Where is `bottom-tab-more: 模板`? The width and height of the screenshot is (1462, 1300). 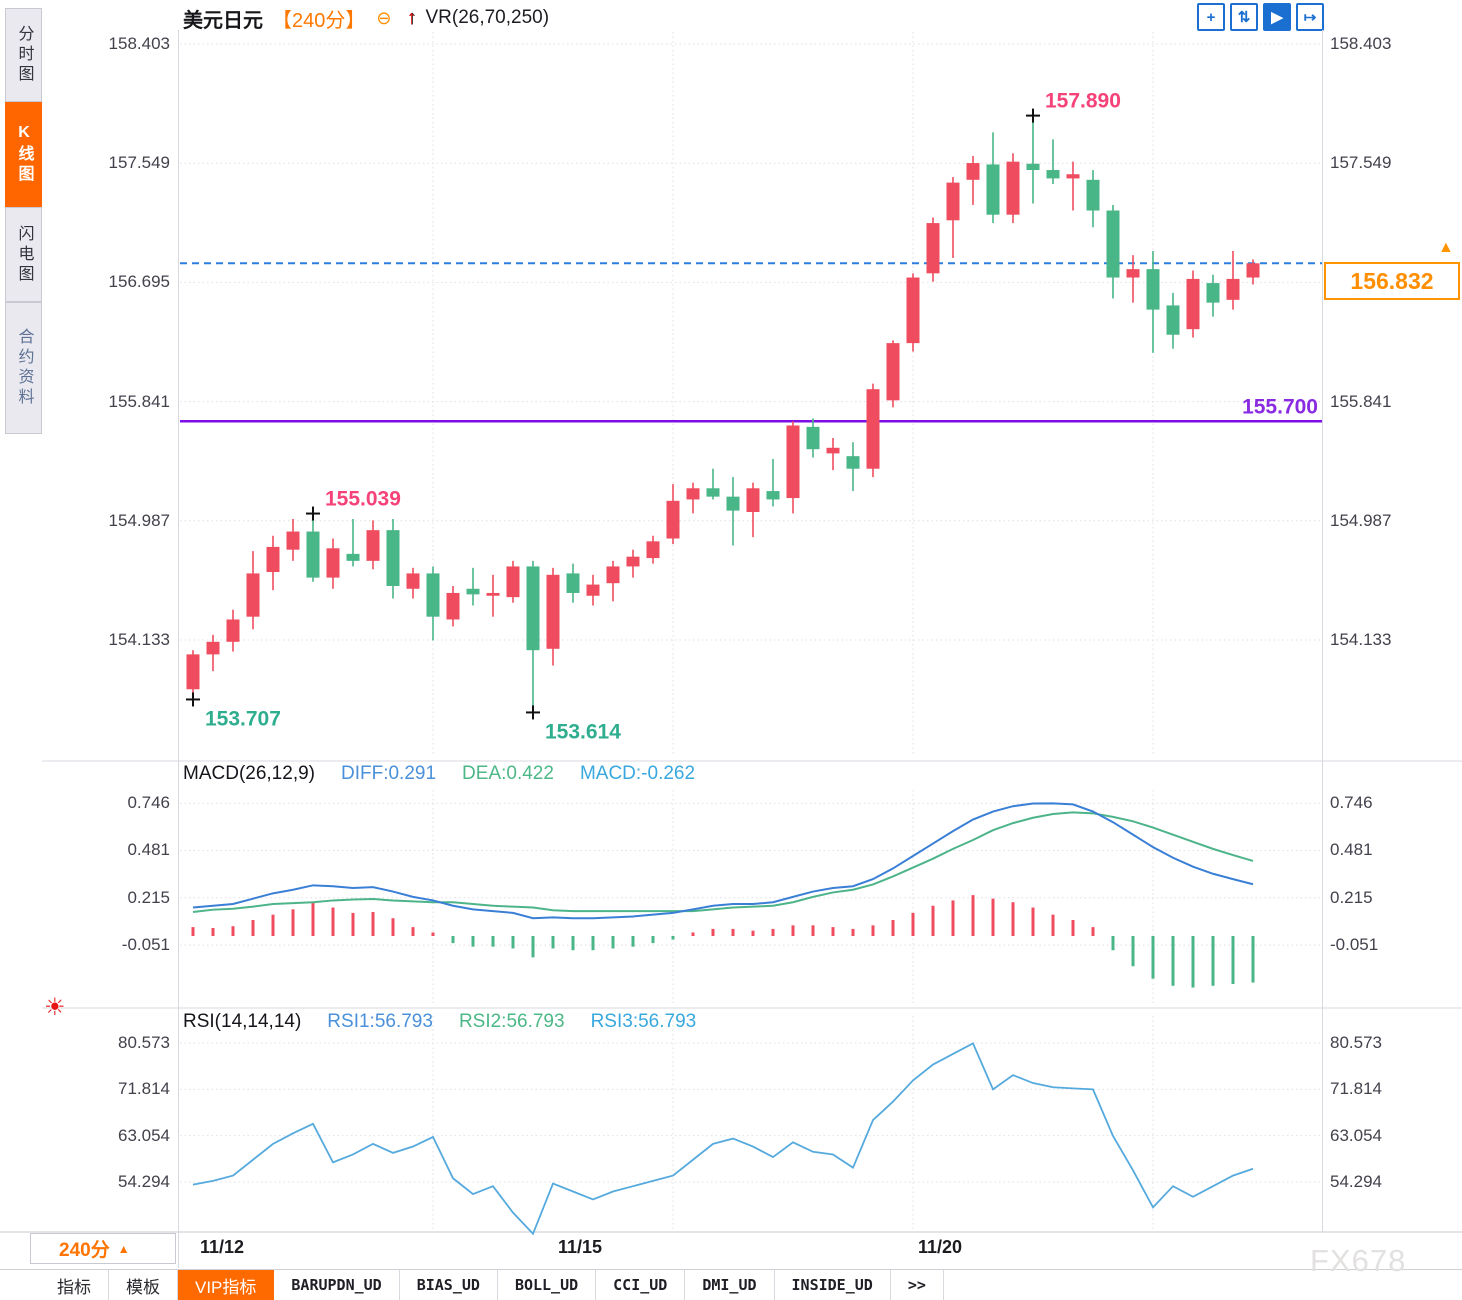
bottom-tab-more: 模板 is located at coordinates (143, 1285).